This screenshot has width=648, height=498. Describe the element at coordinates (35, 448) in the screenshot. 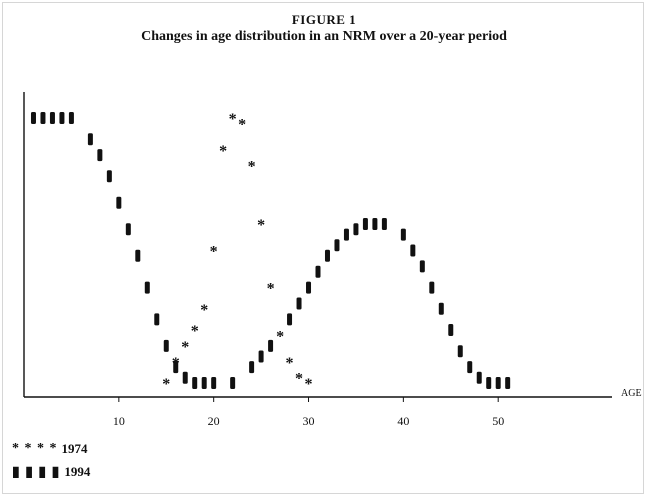

I see `legend-marker-1974: * * * *` at that location.